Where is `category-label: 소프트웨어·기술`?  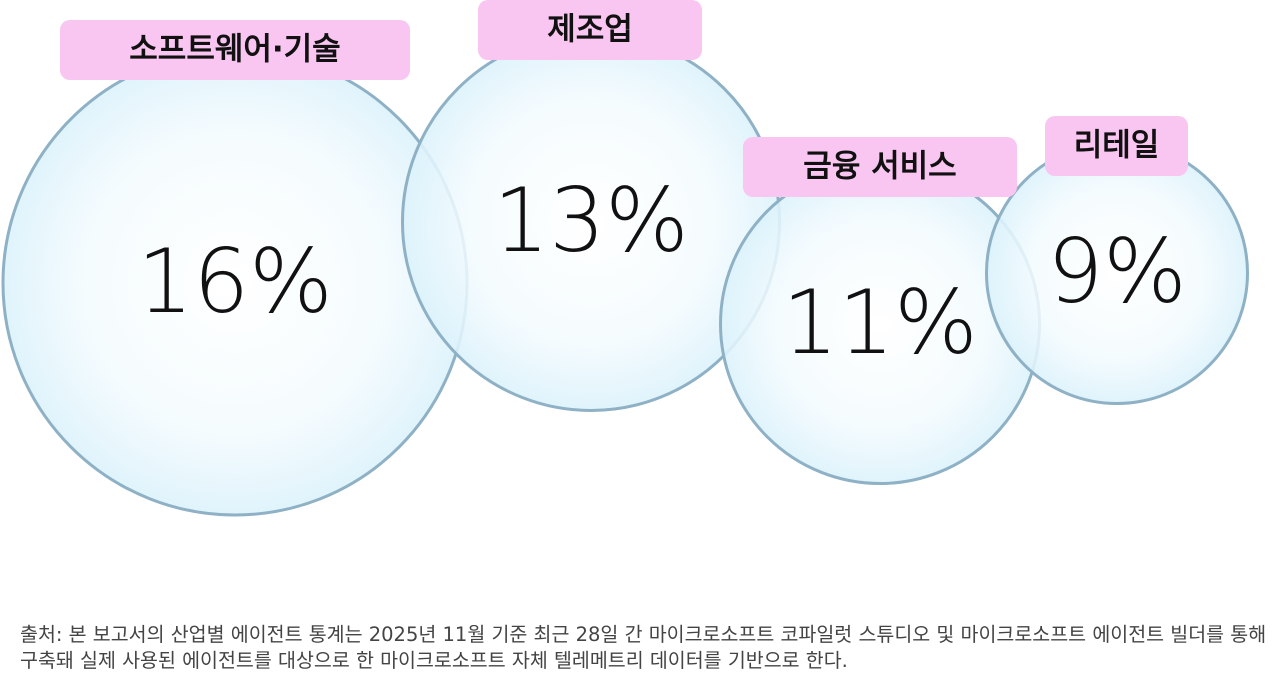
category-label: 소프트웨어·기술 is located at coordinates (234, 50).